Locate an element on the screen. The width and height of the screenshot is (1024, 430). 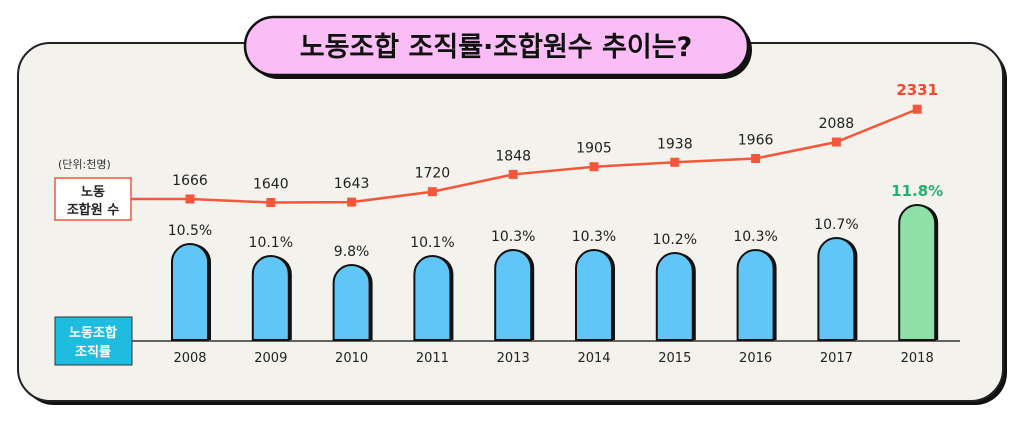
bar-value-label: 11.8% is located at coordinates (917, 191).